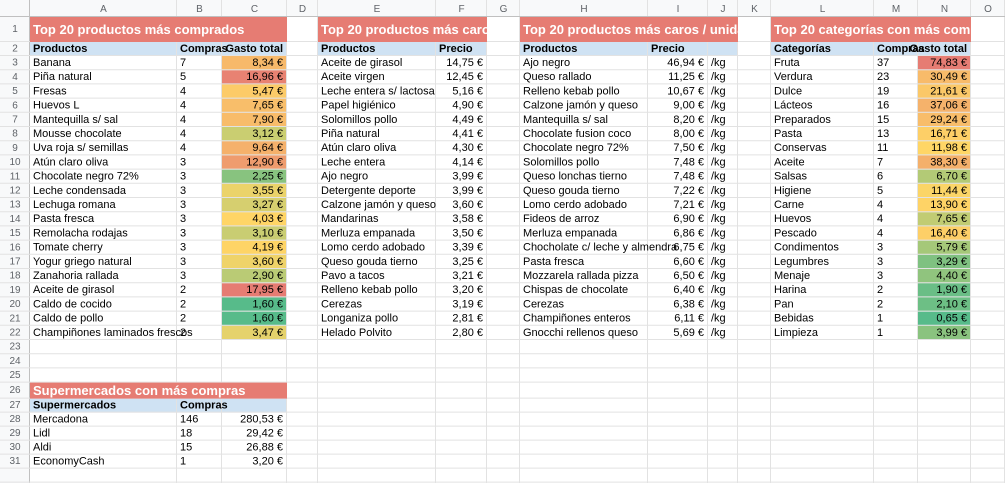  I want to click on cell: 7,21 €, so click(688, 205).